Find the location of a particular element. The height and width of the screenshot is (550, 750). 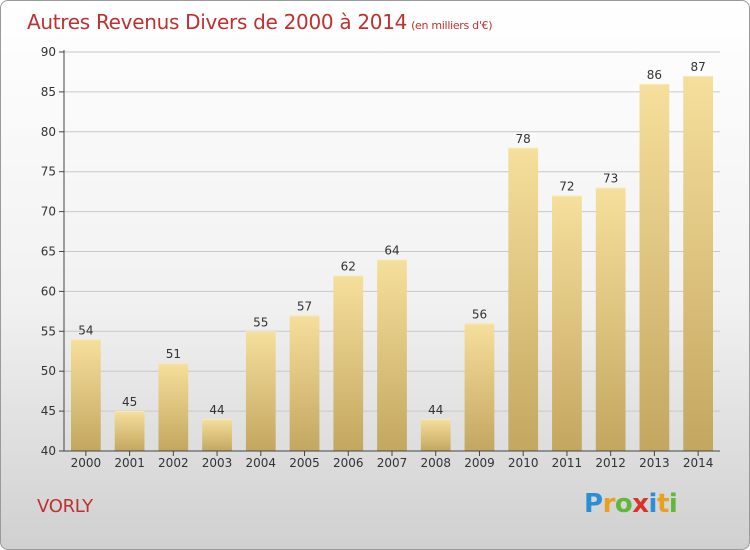

bar-value-label: 72 is located at coordinates (566, 187).